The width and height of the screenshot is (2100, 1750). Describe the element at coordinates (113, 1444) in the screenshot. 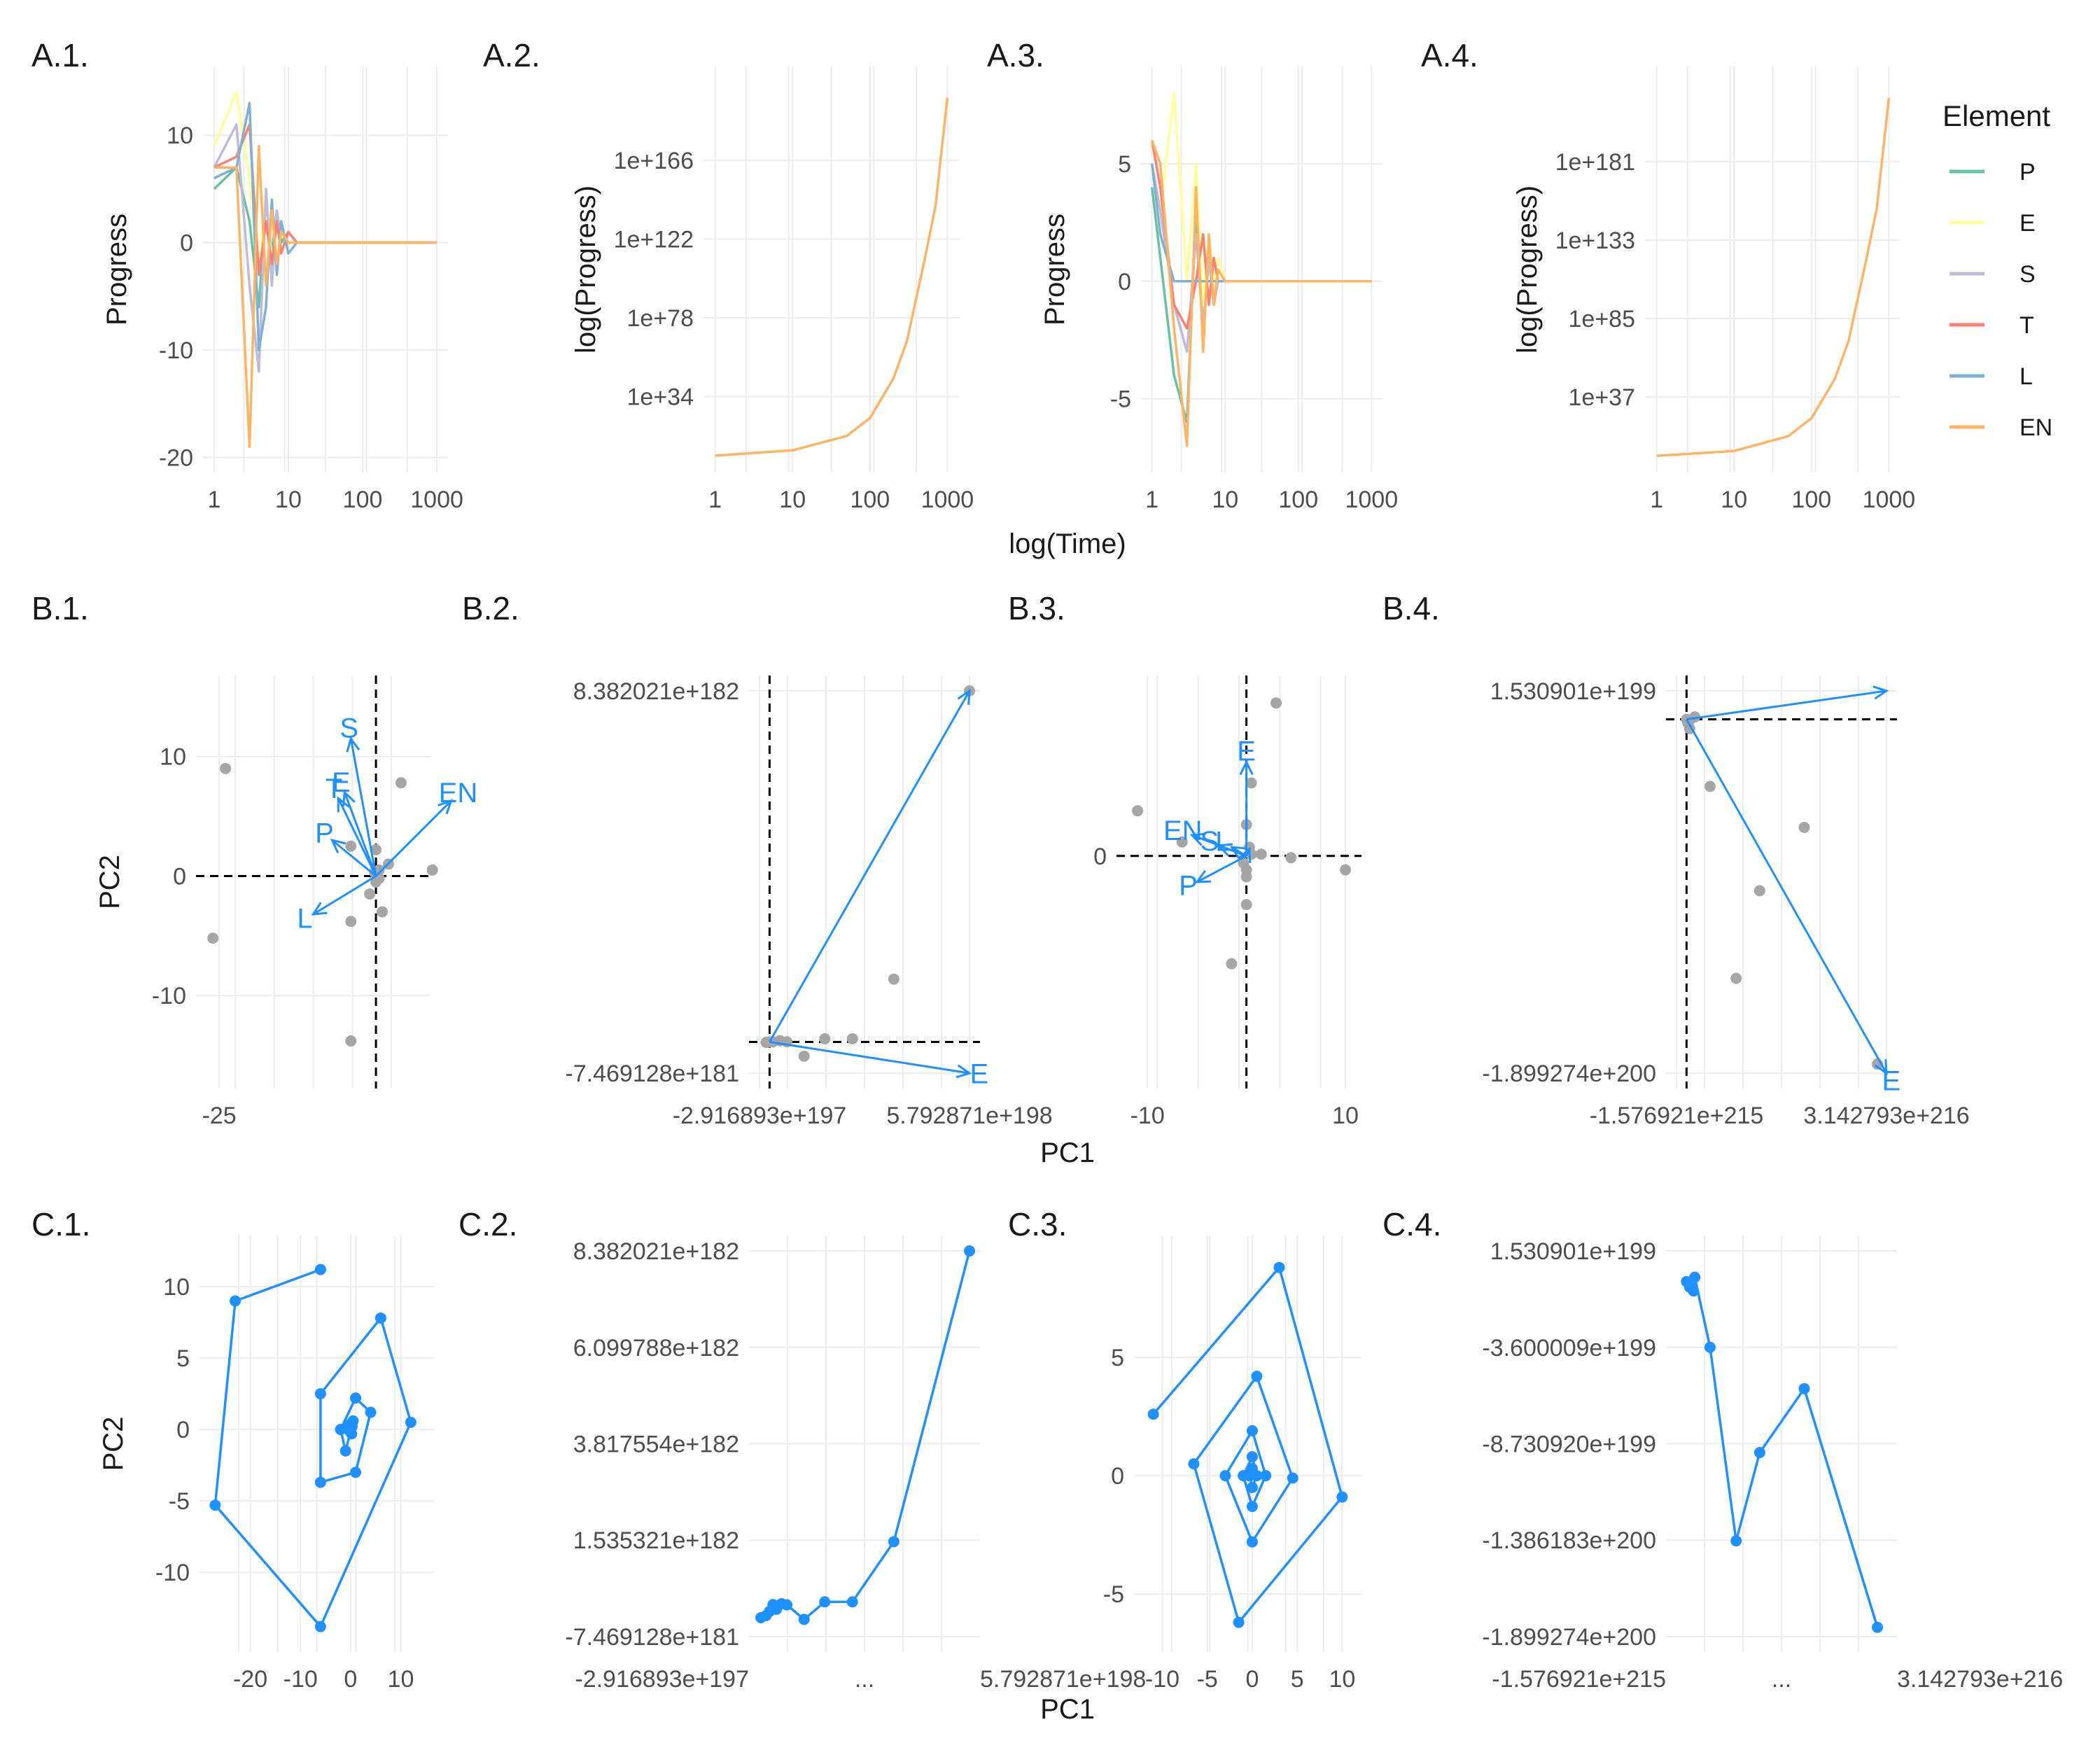

I see `y-axis-label: PC2` at that location.